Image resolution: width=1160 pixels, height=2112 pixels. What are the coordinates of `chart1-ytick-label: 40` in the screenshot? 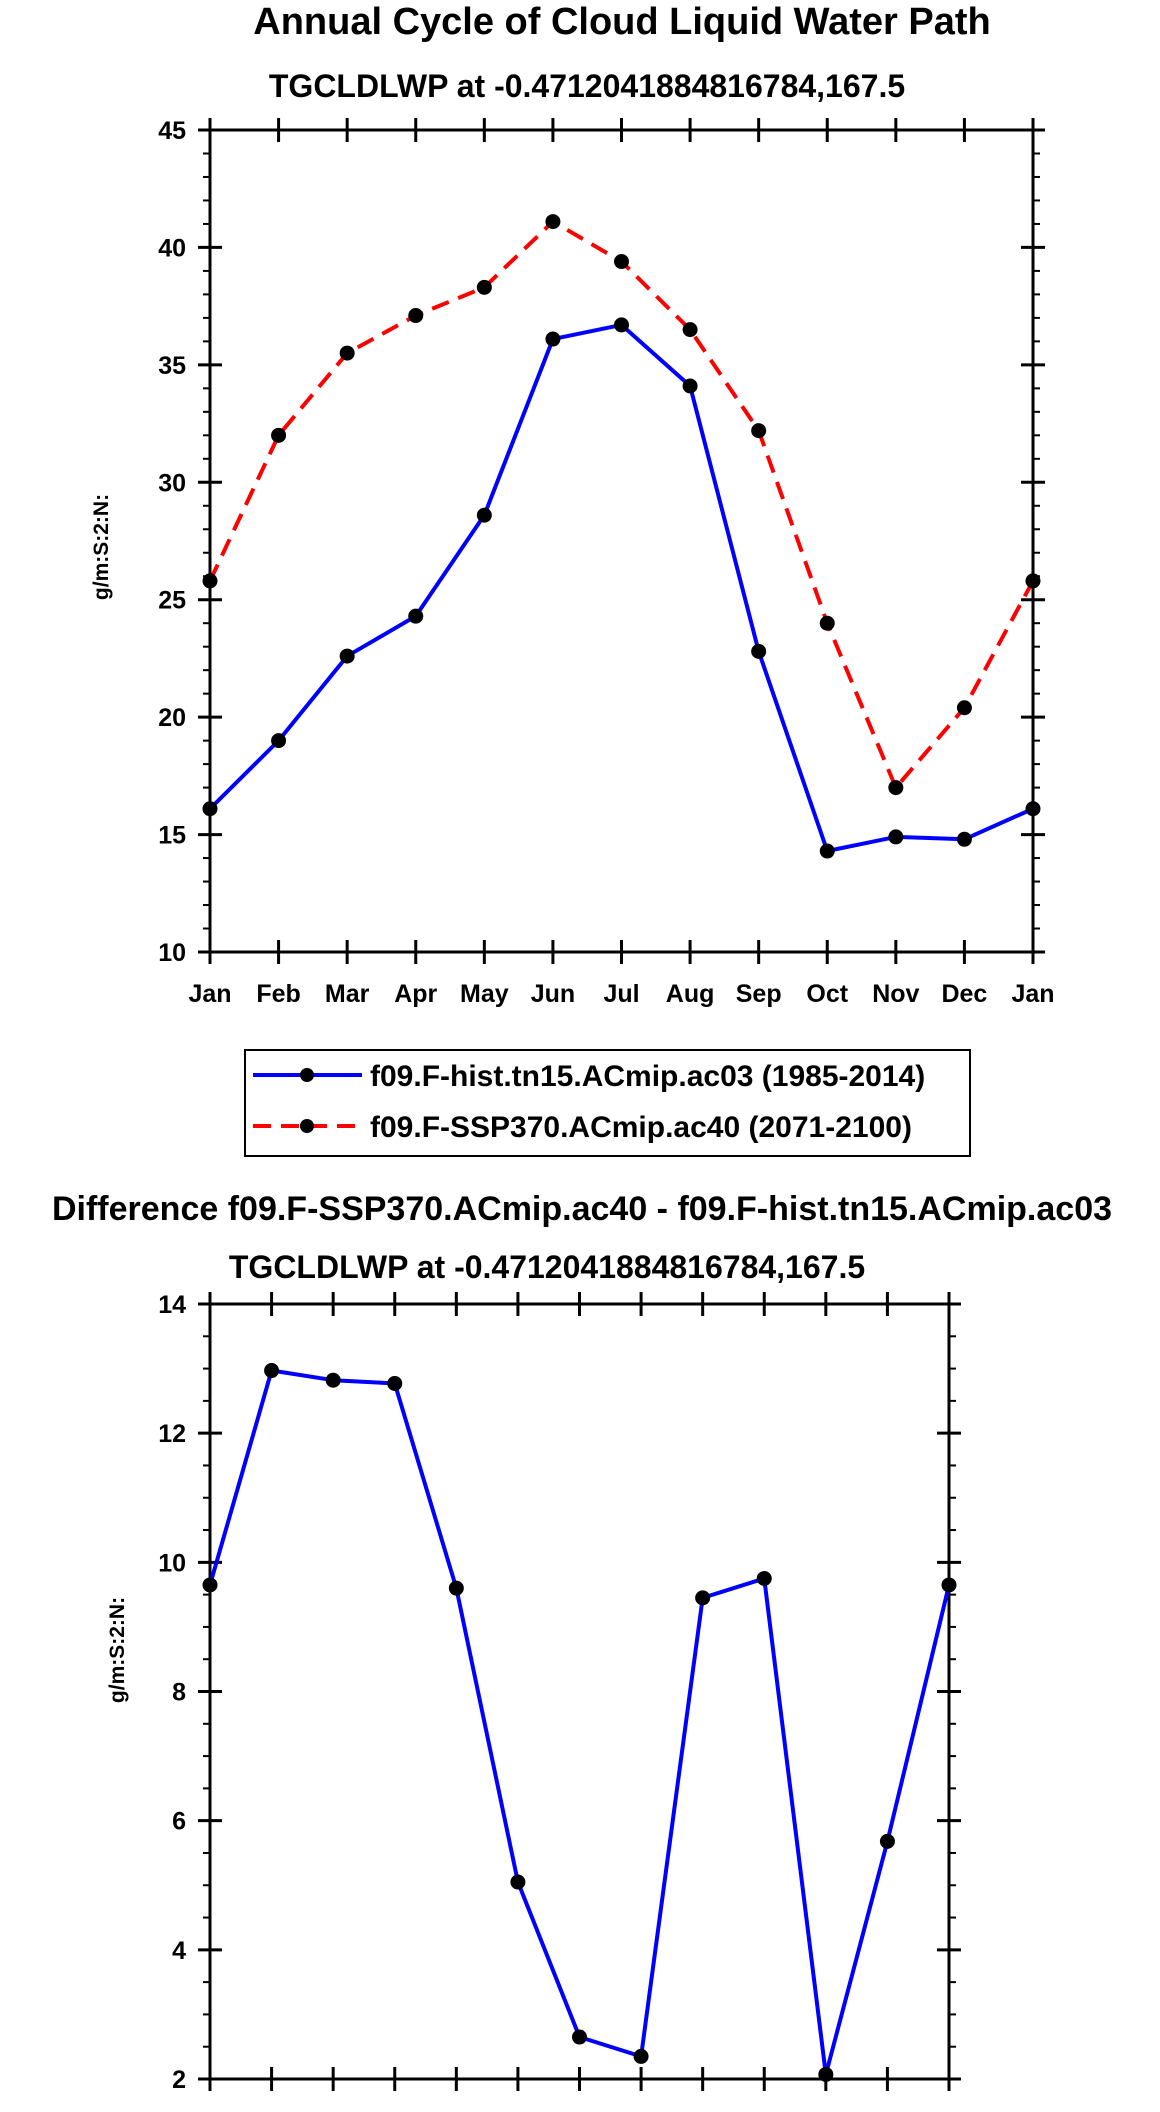 It's located at (172, 248).